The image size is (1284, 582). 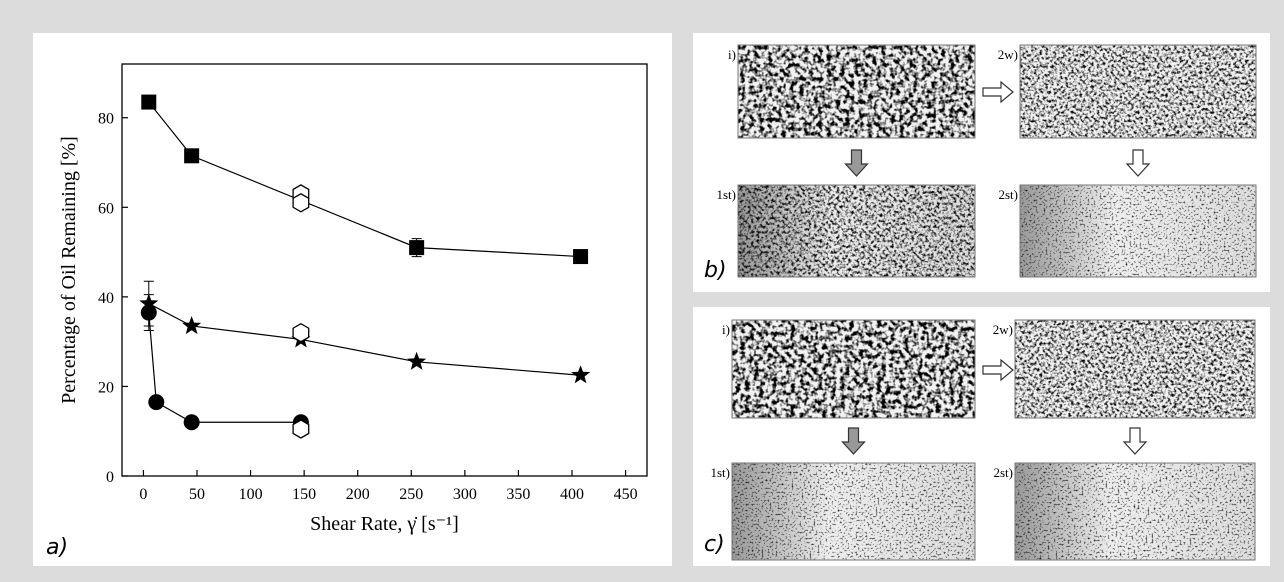 I want to click on x-axis-label: Shear Rate, γ̇ [s⁻¹], so click(x=384, y=524).